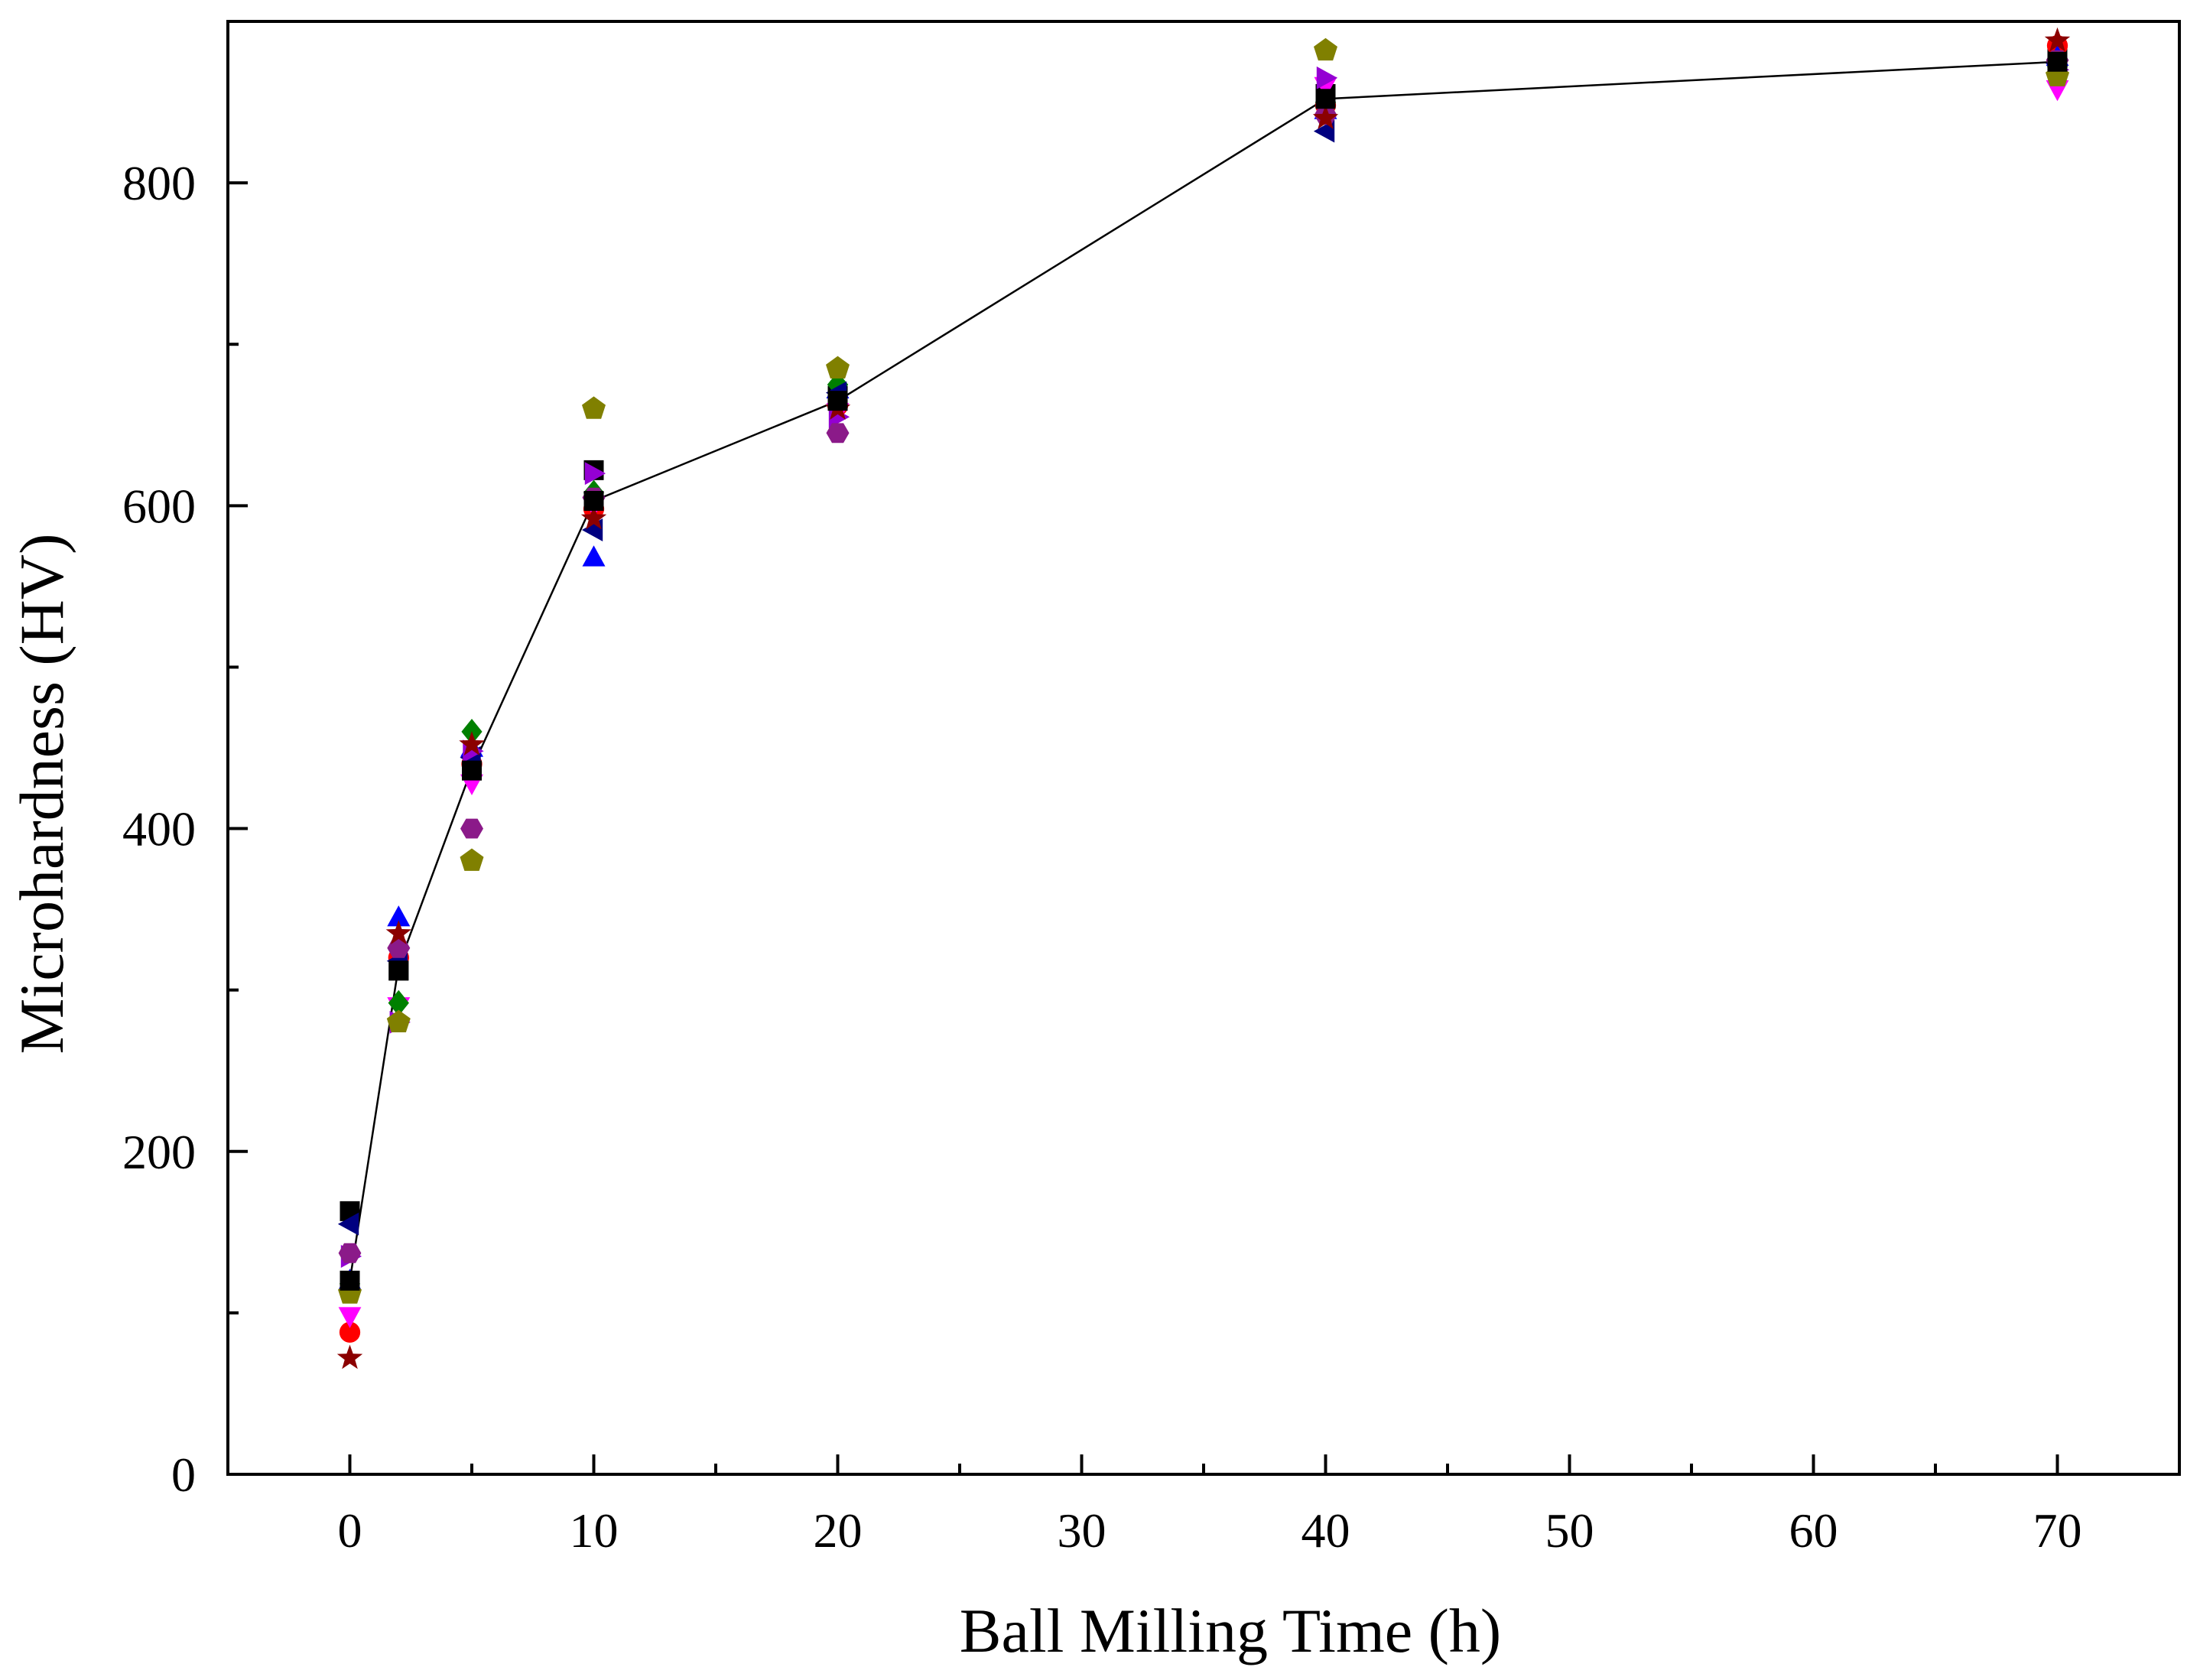  I want to click on x-tick-label: 30, so click(1082, 1530).